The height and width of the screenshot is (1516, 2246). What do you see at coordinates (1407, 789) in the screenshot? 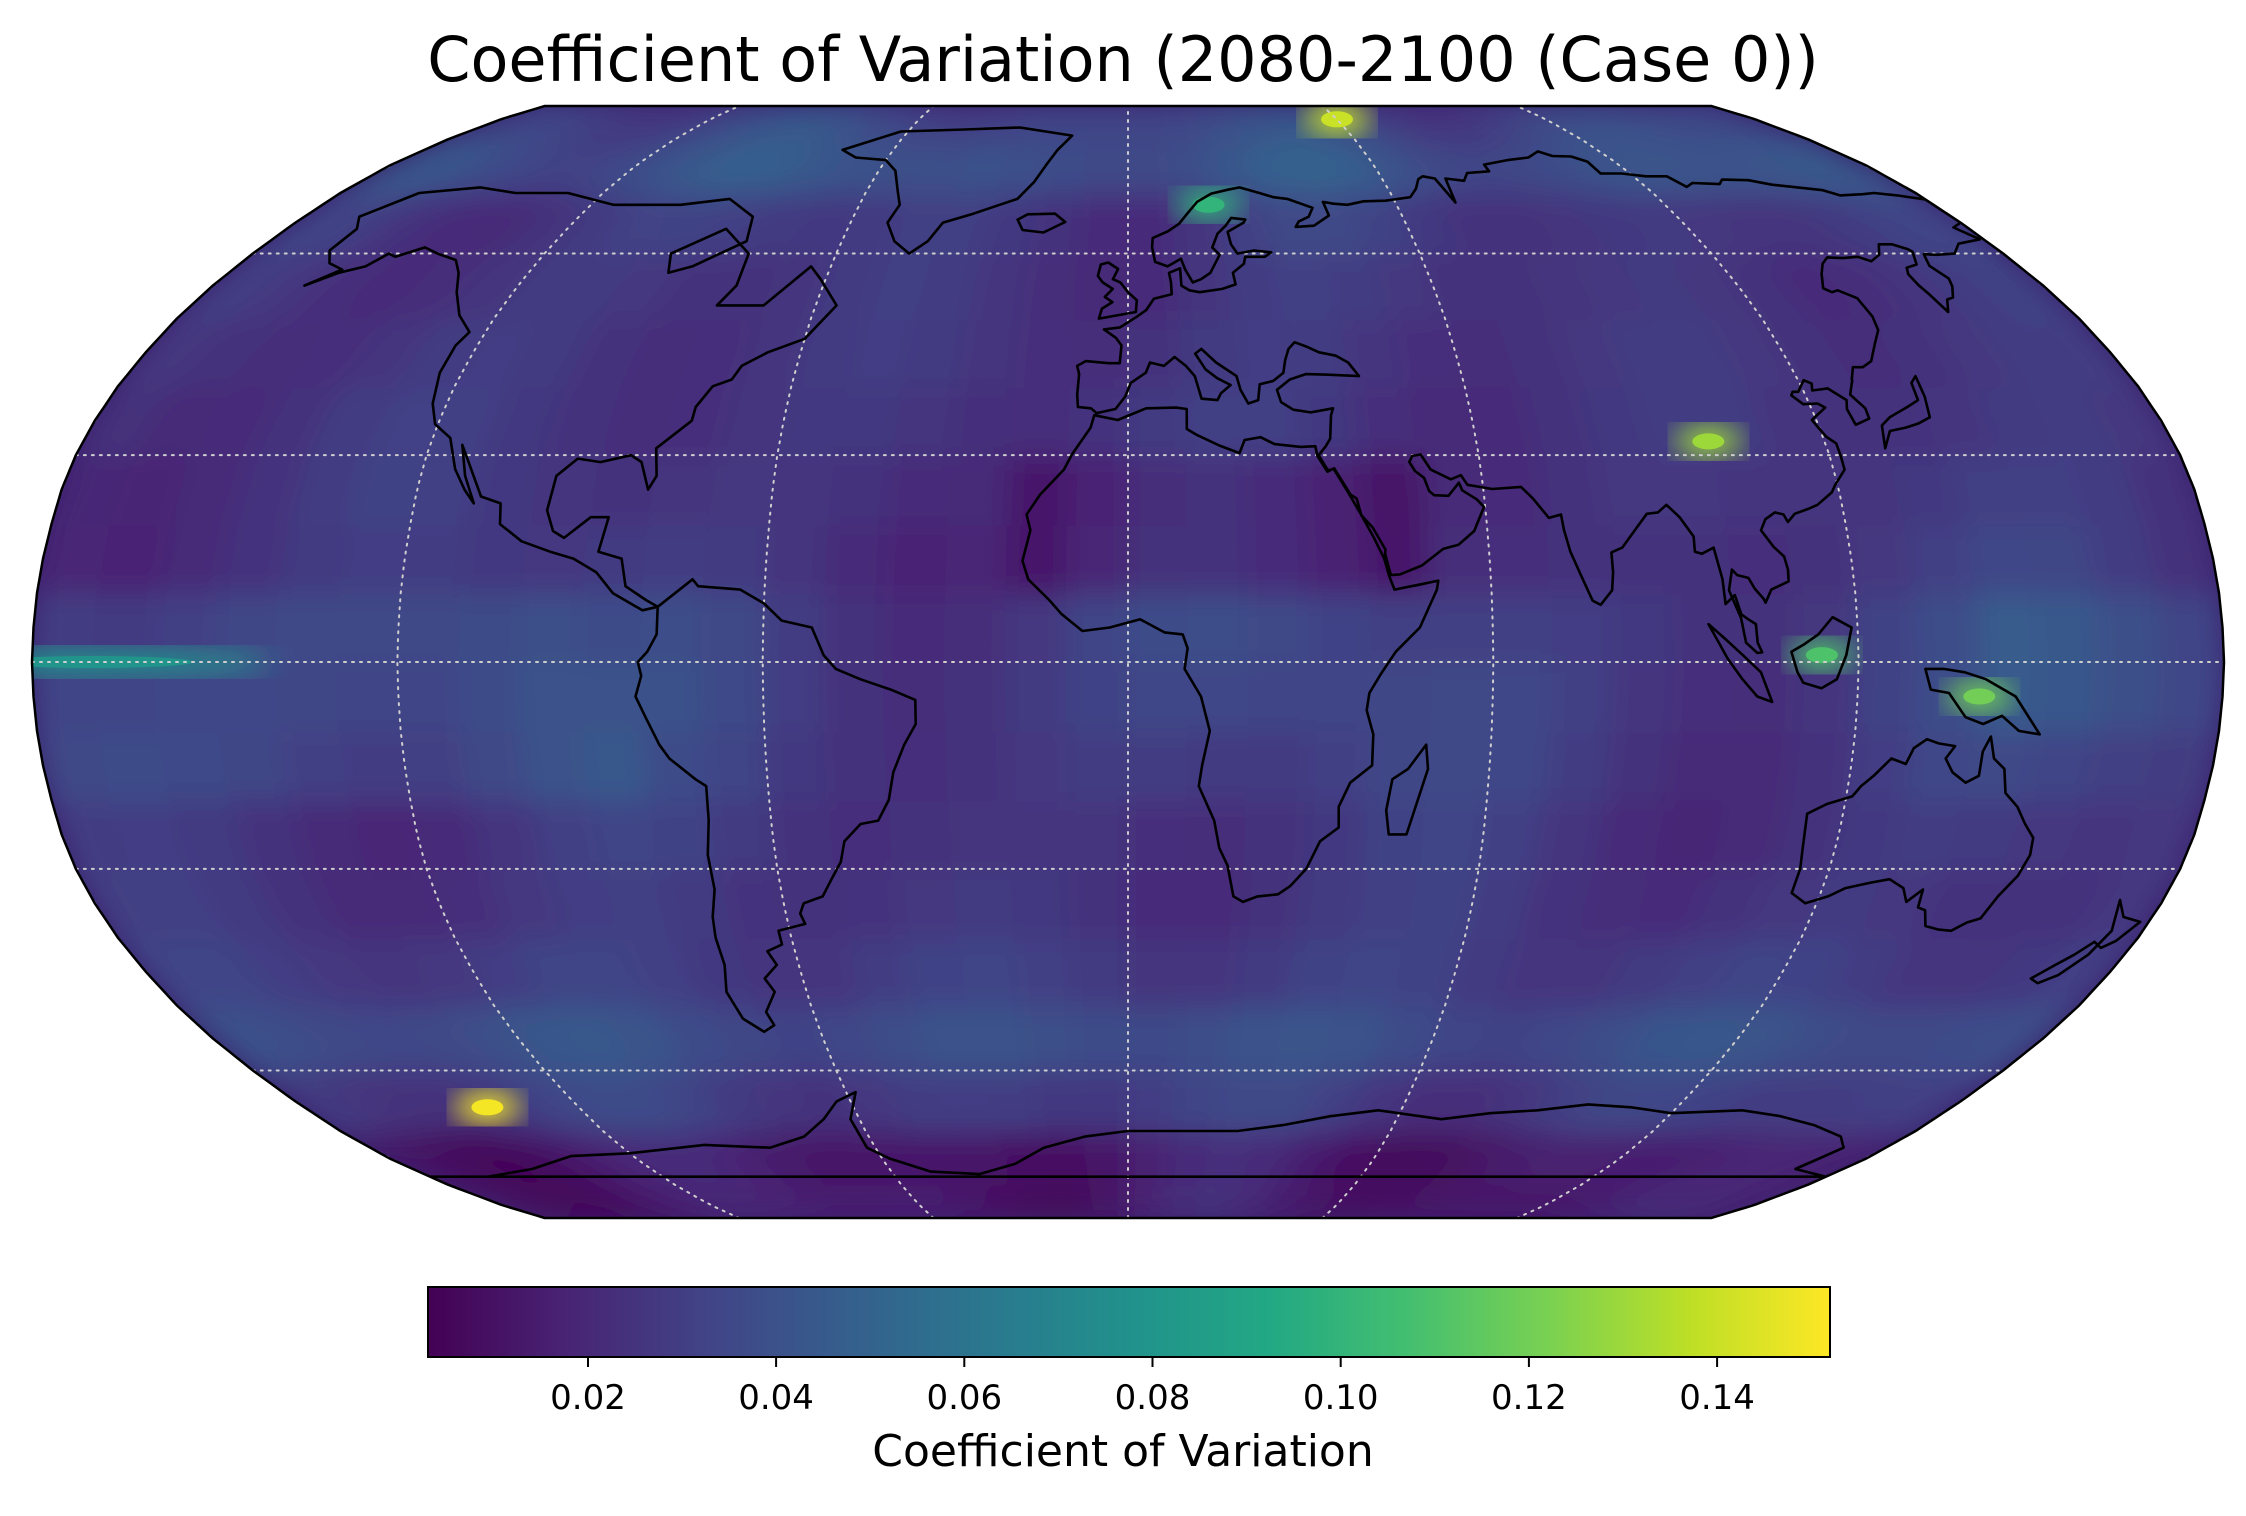
I see `coastline-madagascar` at bounding box center [1407, 789].